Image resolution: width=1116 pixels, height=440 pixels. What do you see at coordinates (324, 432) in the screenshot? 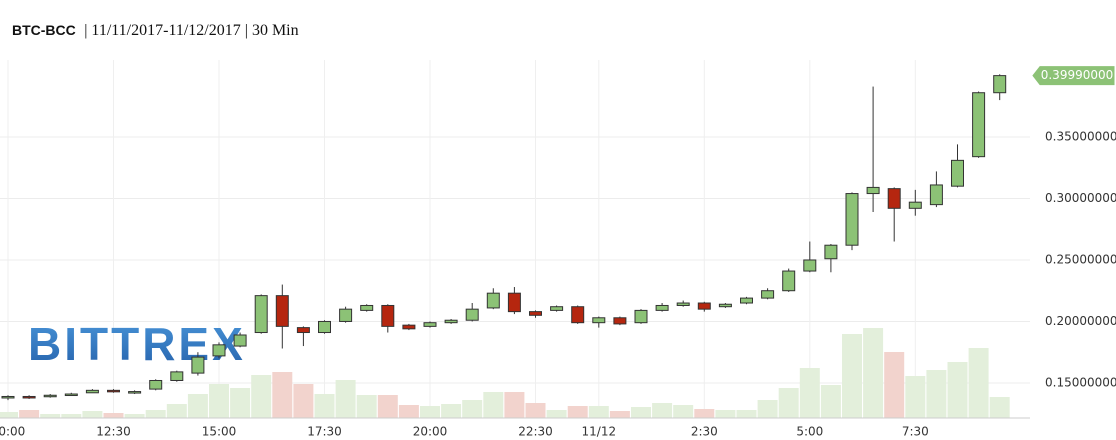
I see `x-tick-label: 17:30` at bounding box center [324, 432].